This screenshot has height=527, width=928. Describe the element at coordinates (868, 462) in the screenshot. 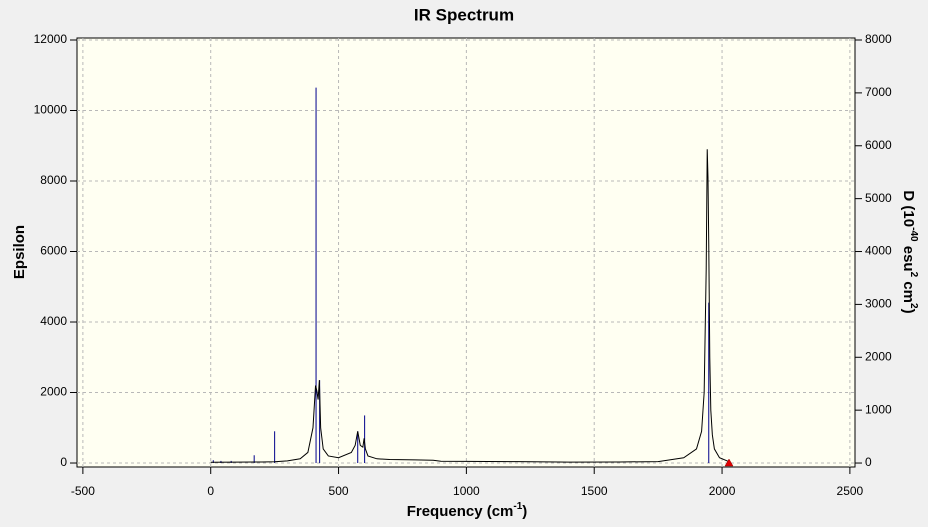

I see `y2-tick-label: 0` at that location.